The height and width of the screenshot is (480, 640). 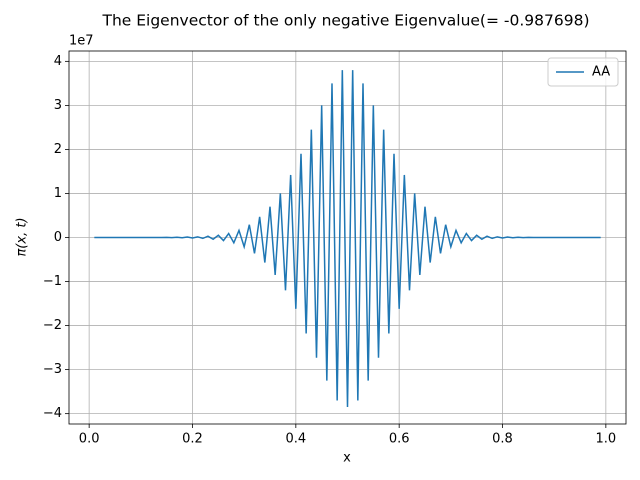 What do you see at coordinates (58, 237) in the screenshot?
I see `y-tick-label: 0` at bounding box center [58, 237].